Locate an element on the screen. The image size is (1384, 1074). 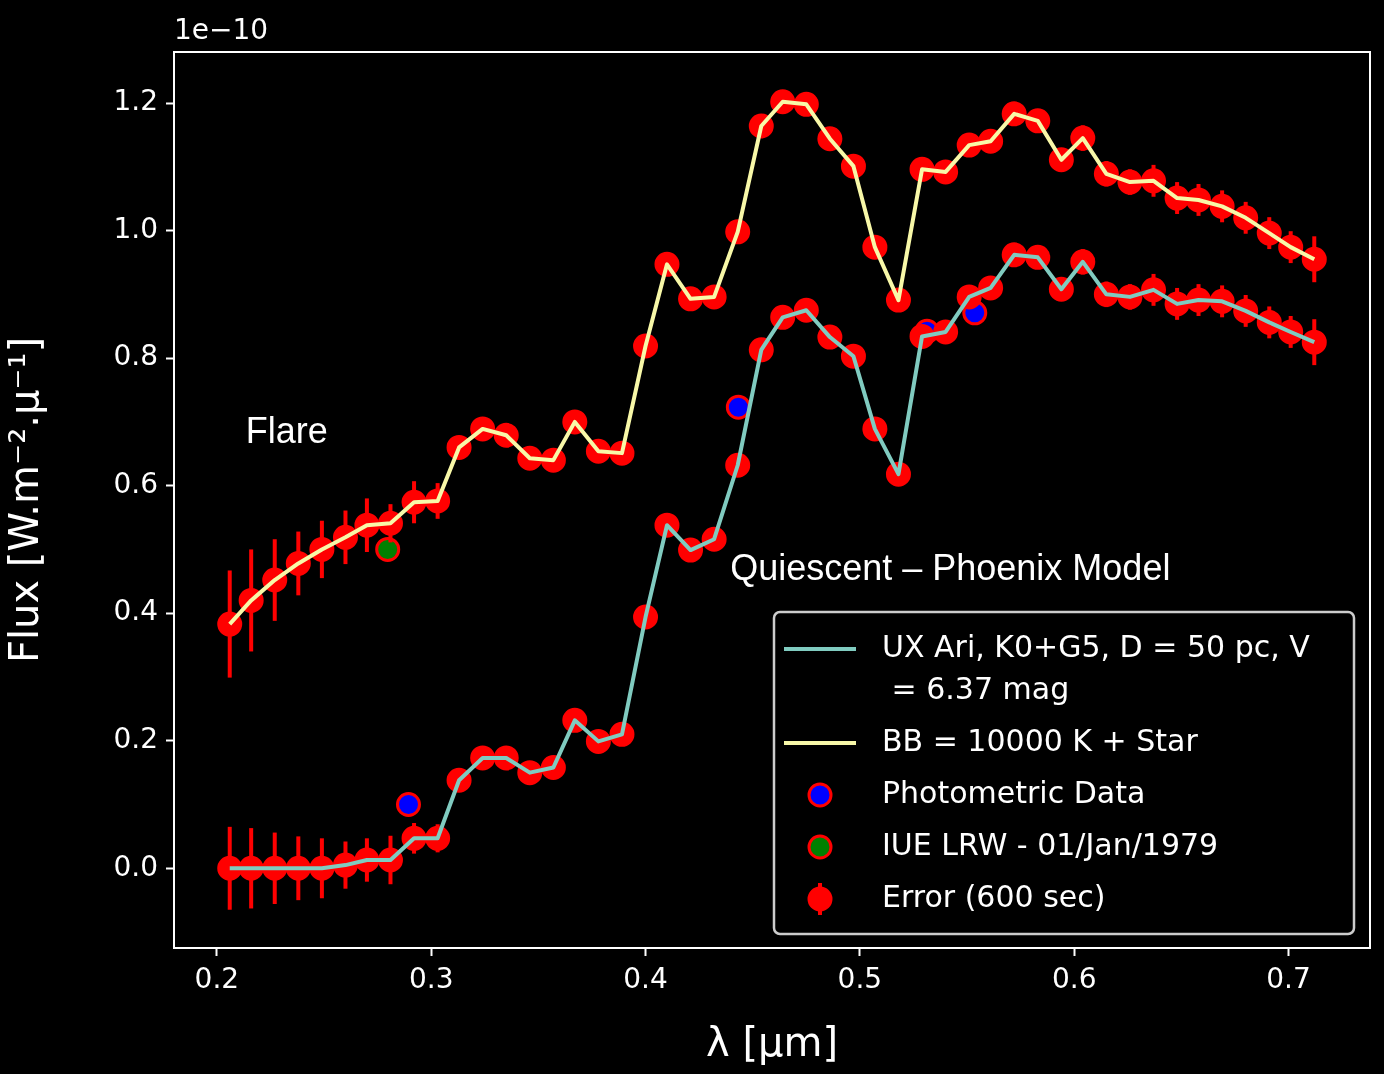
annotation: Flare is located at coordinates (286, 430).